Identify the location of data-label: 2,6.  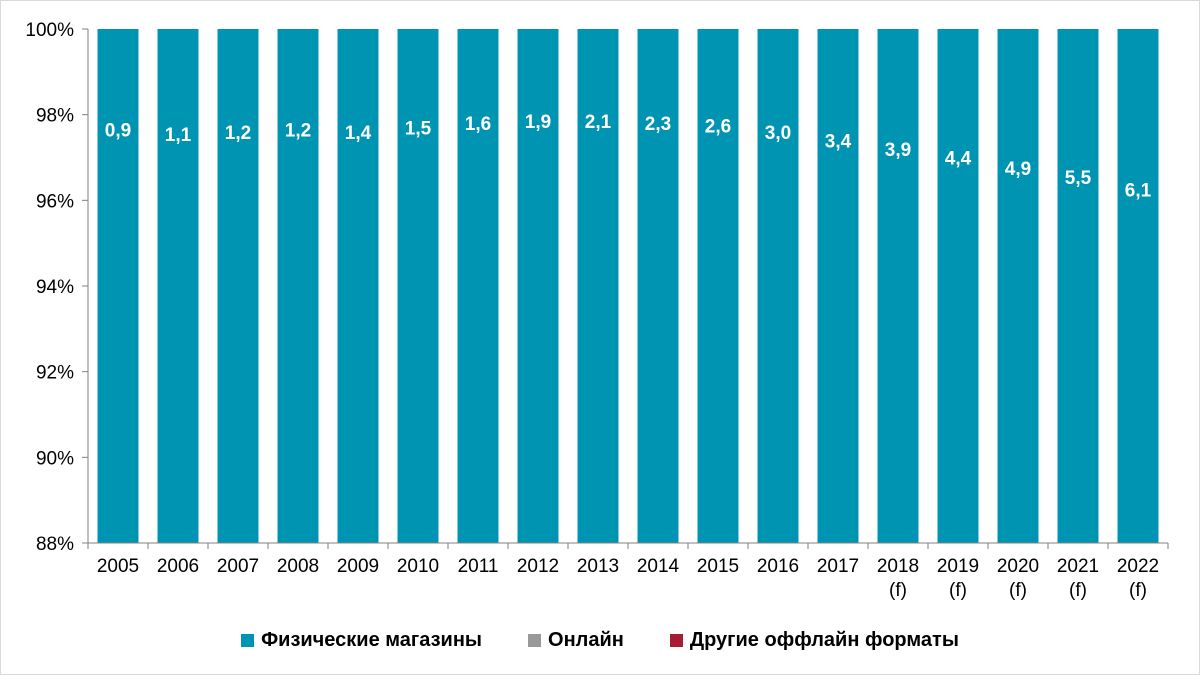
(718, 126).